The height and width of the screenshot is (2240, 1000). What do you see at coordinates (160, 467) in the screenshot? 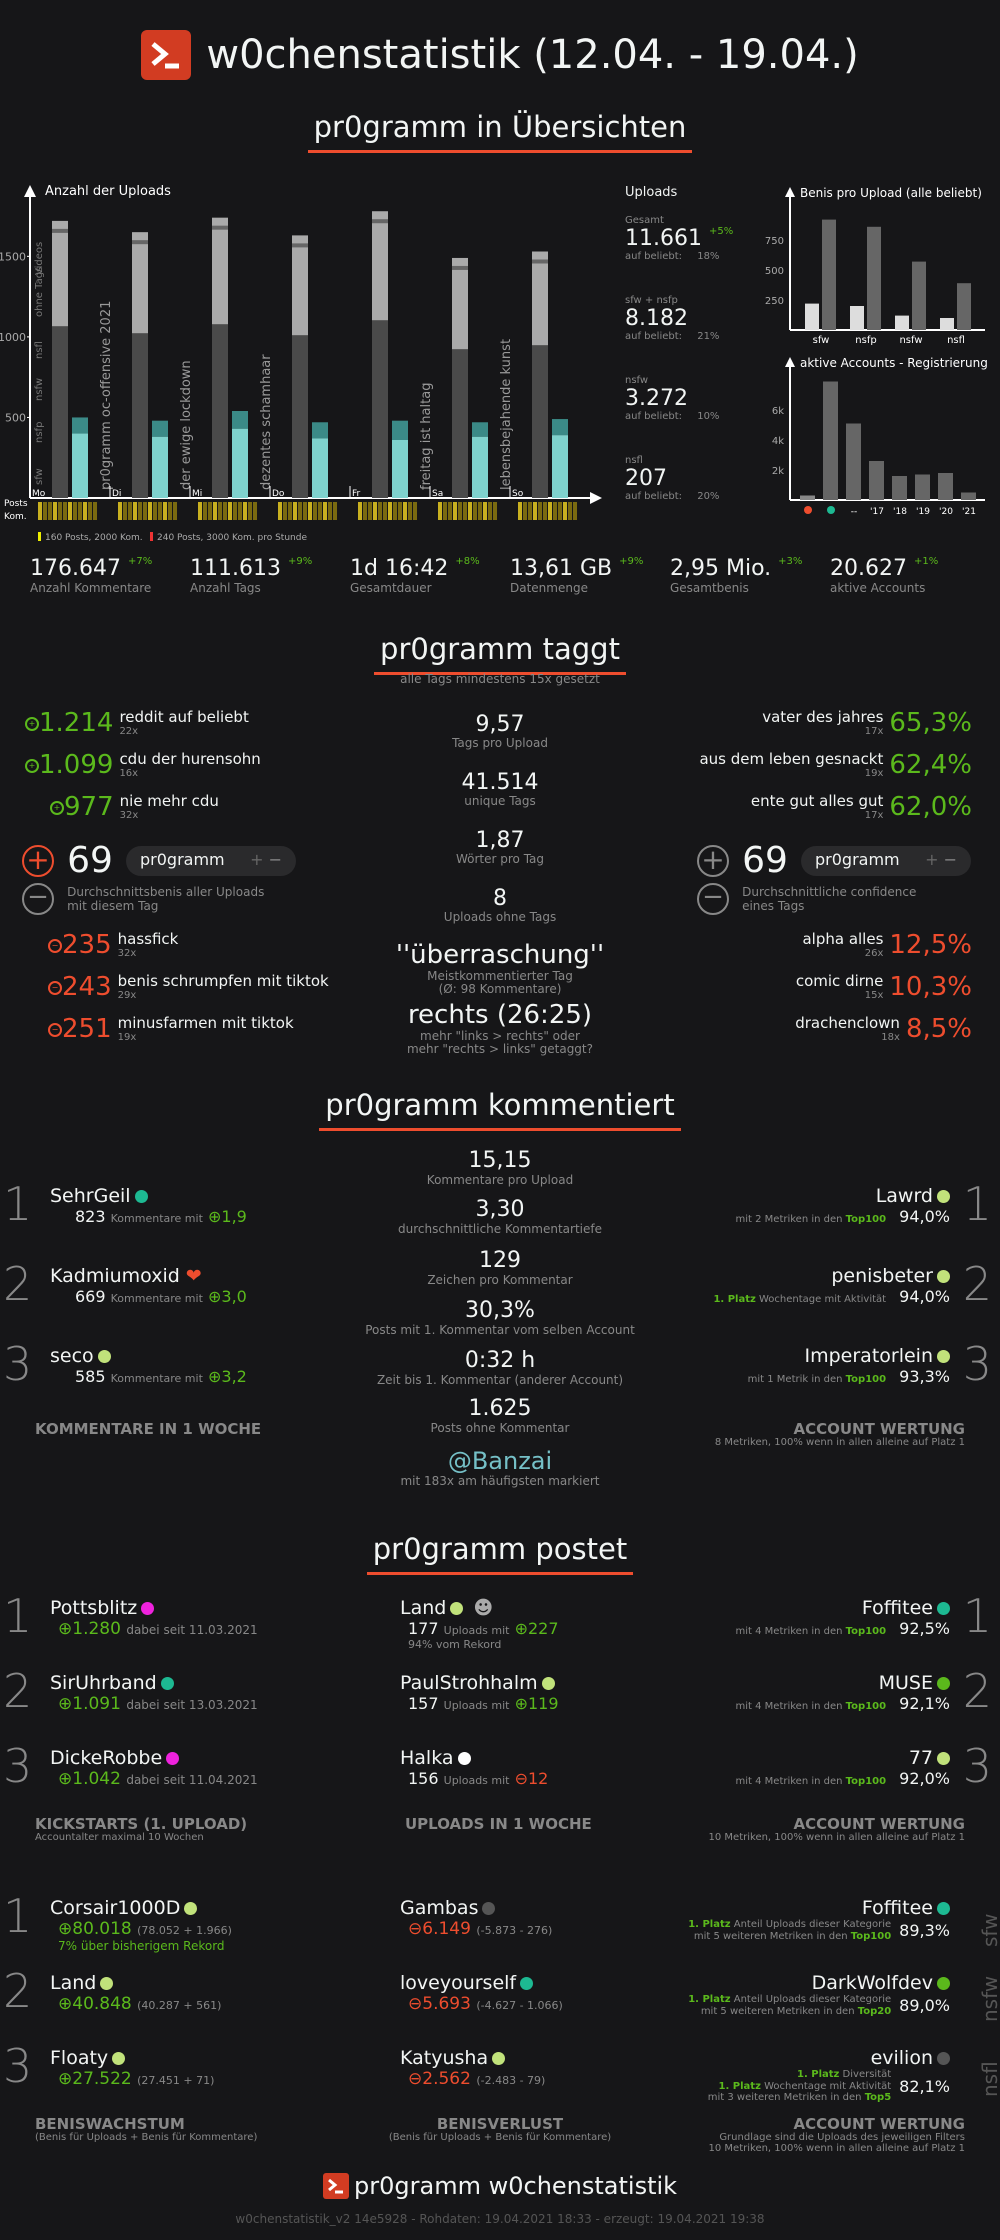
I see `bar-sfw` at bounding box center [160, 467].